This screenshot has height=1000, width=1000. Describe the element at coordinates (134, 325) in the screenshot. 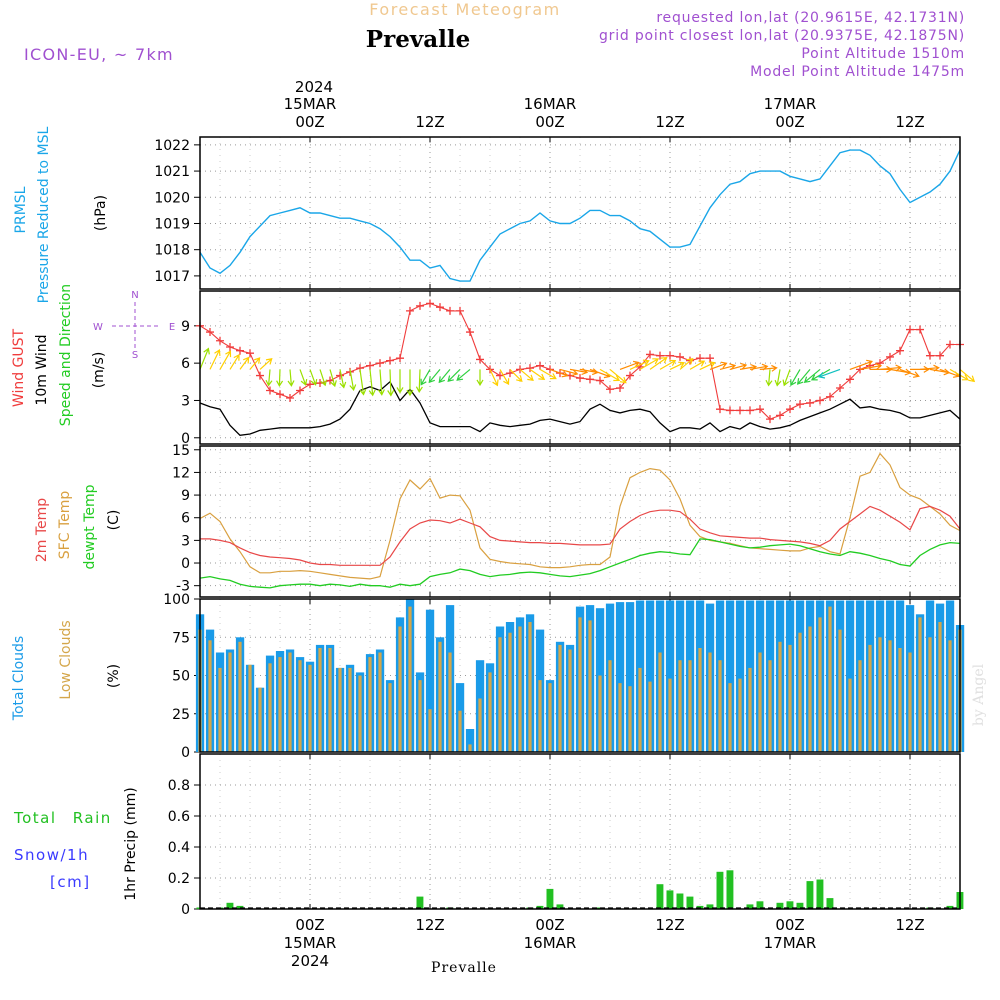

I see `compass-rose: N S W E` at that location.